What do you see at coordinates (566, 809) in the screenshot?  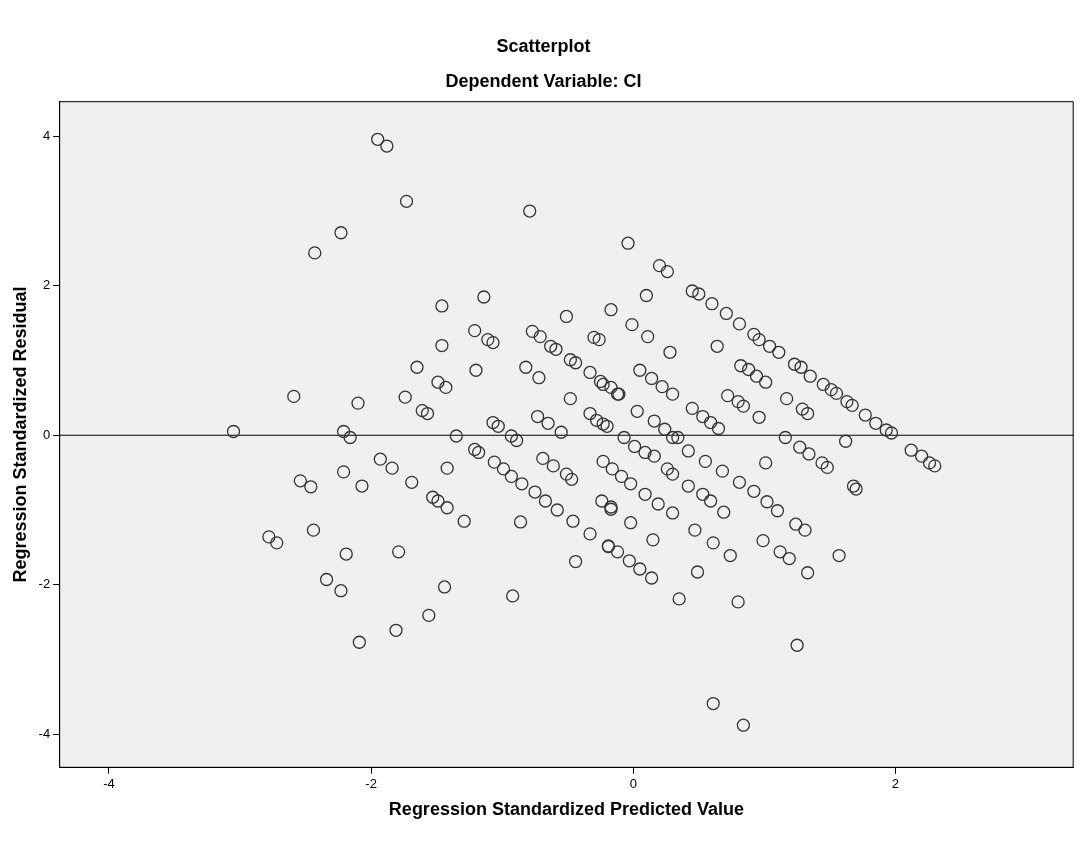 I see `x-axis-title: Regression Standardized Predicted Value` at bounding box center [566, 809].